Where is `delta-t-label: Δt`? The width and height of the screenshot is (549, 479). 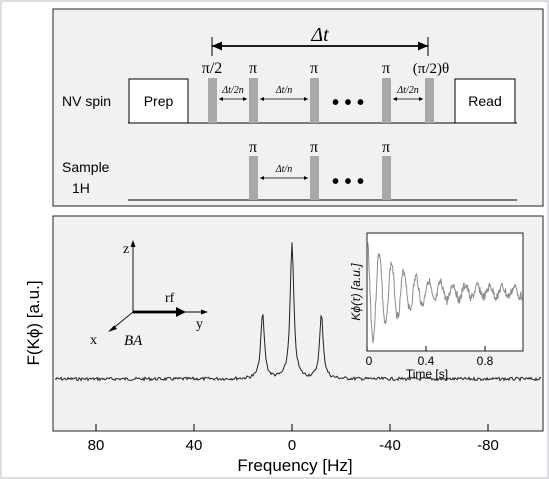 delta-t-label: Δt is located at coordinates (319, 35).